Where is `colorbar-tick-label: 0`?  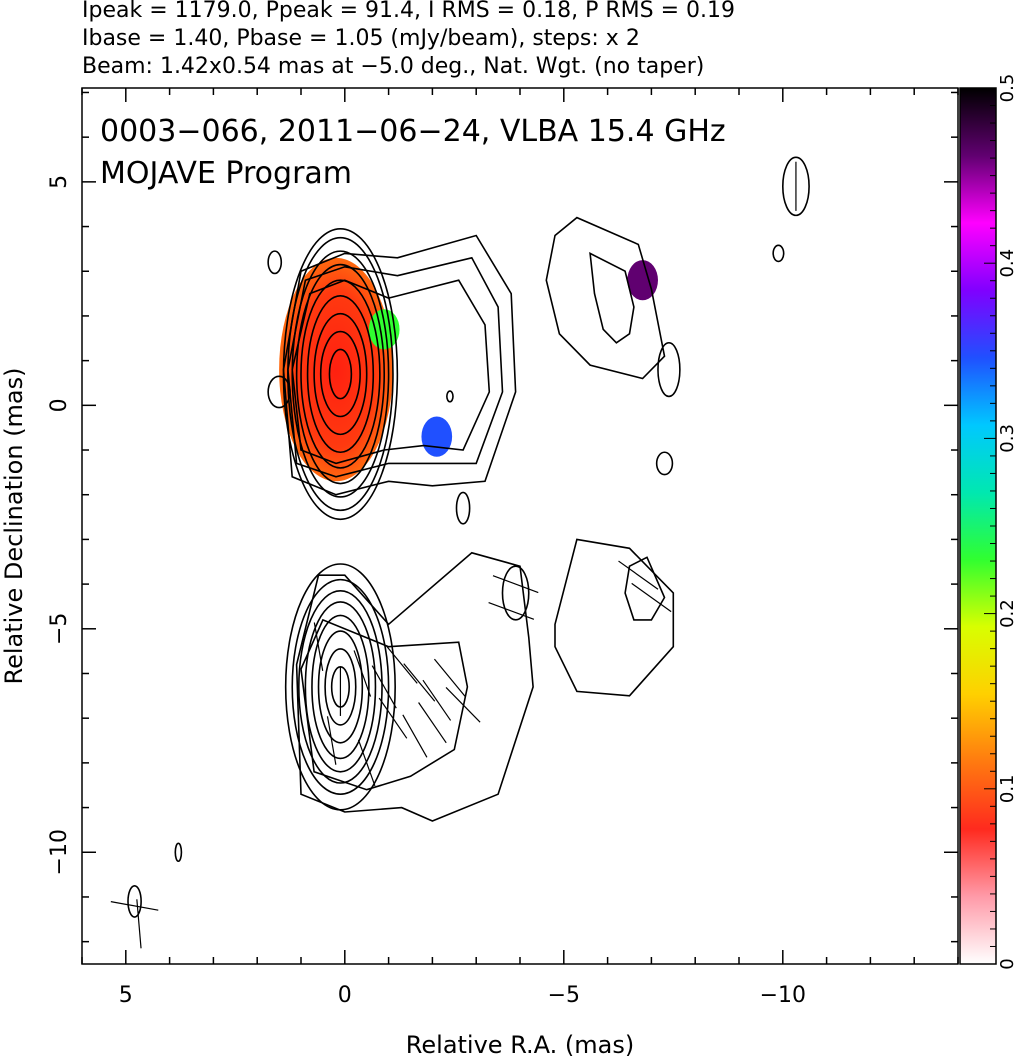
colorbar-tick-label: 0 is located at coordinates (1007, 963).